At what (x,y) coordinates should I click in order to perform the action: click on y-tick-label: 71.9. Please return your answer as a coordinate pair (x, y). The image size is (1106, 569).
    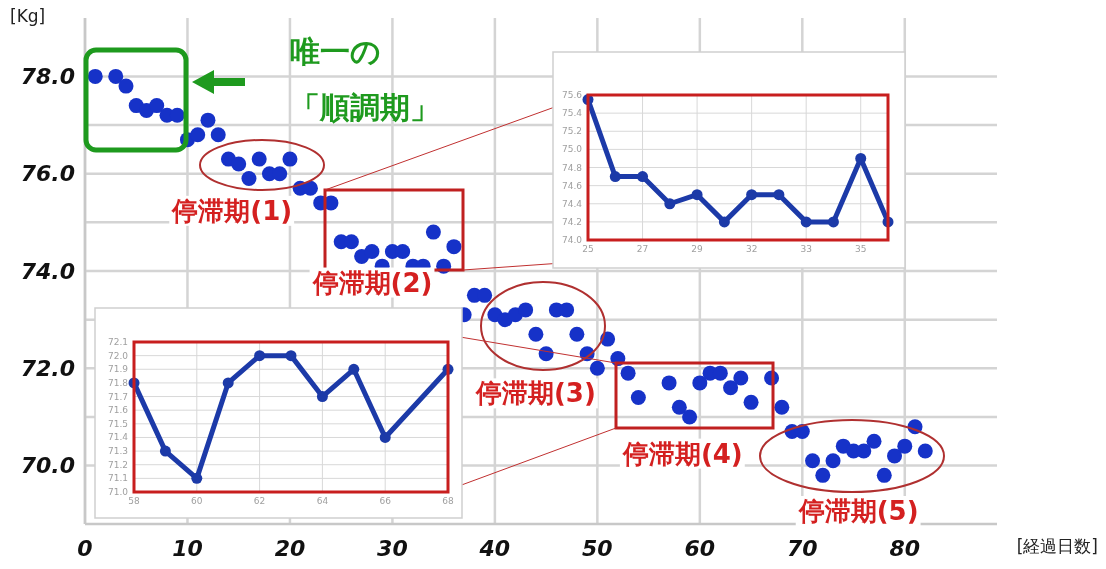
    Looking at the image, I should click on (118, 369).